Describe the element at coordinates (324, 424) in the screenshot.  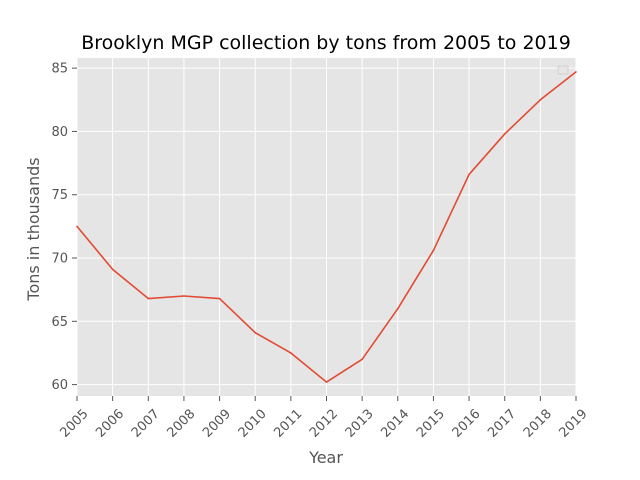
I see `x-tick-label: 2012` at that location.